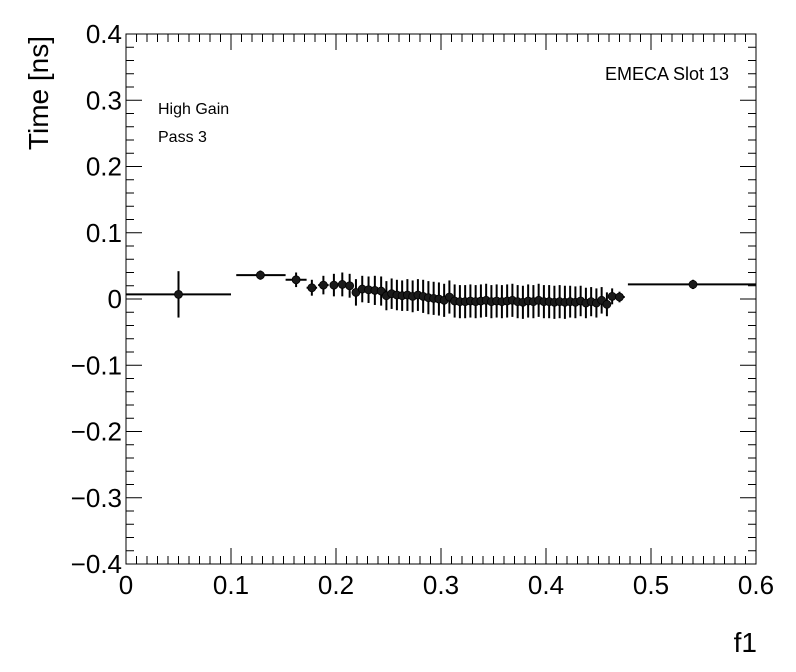  Describe the element at coordinates (182, 137) in the screenshot. I see `annotation-pass: Pass 3` at that location.